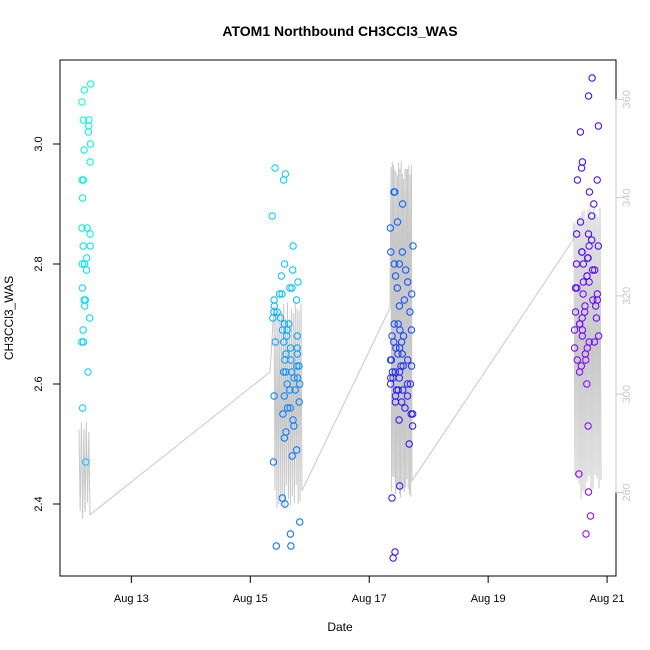 This screenshot has height=650, width=650. What do you see at coordinates (607, 599) in the screenshot?
I see `x-tick-label: Aug 21` at bounding box center [607, 599].